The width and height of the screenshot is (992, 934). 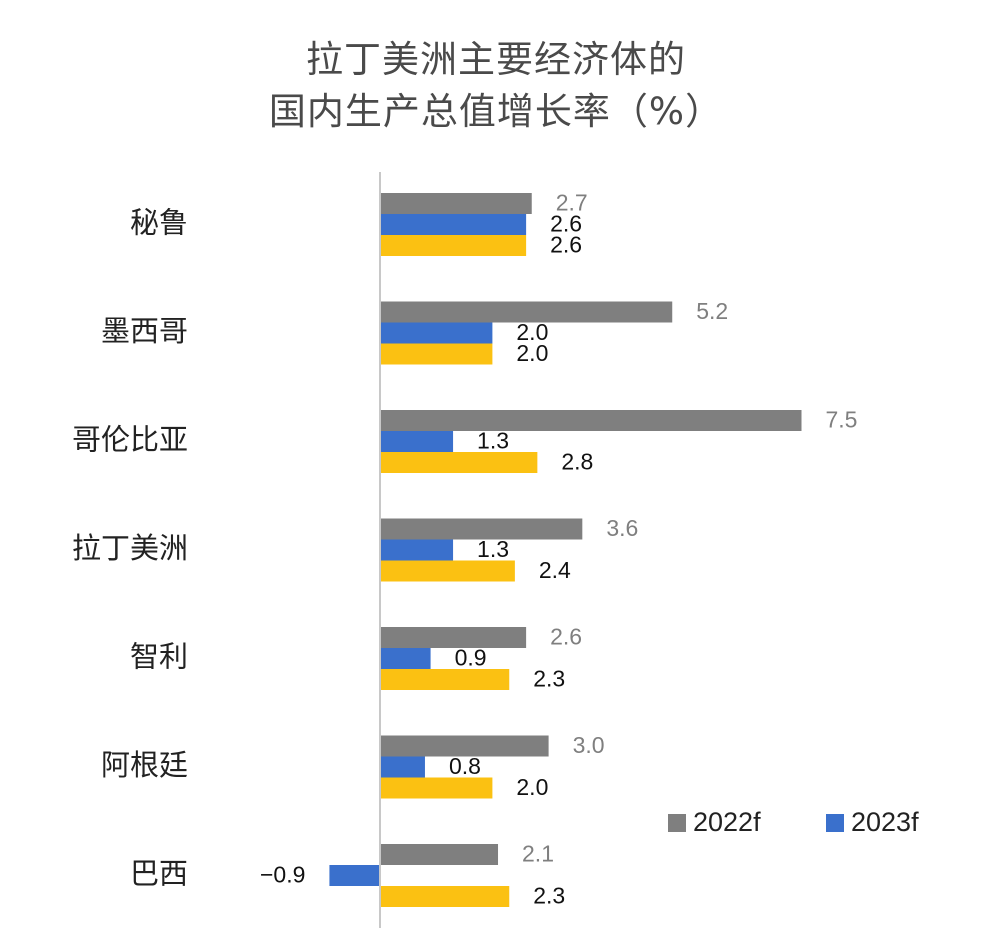 What do you see at coordinates (159, 874) in the screenshot?
I see `category-label: 巴西` at bounding box center [159, 874].